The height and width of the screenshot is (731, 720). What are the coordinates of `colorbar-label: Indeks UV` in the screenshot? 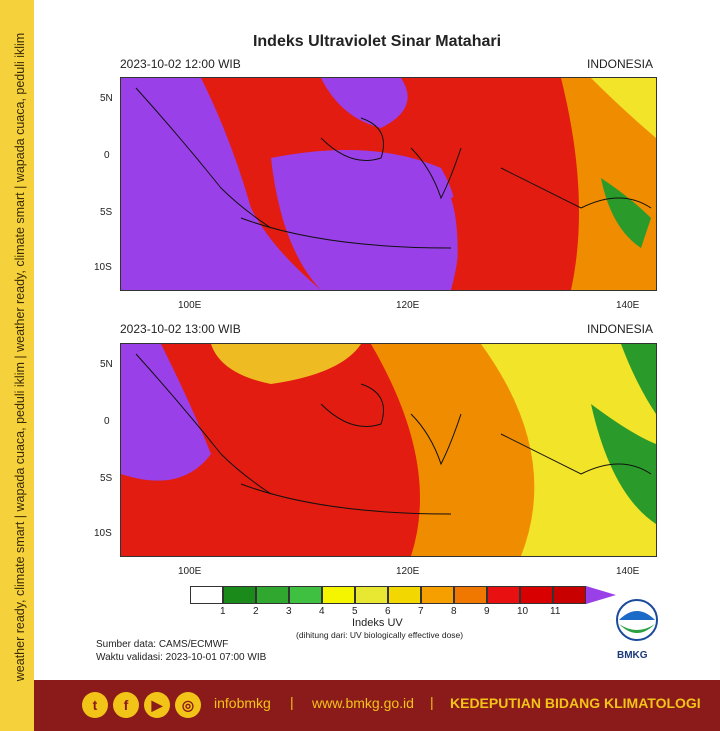 It's located at (377, 623).